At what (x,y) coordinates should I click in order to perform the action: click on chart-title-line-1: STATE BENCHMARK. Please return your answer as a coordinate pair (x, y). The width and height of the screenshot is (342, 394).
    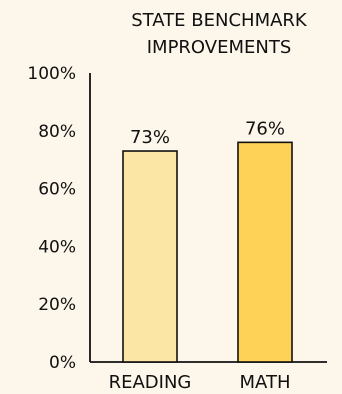
    Looking at the image, I should click on (219, 20).